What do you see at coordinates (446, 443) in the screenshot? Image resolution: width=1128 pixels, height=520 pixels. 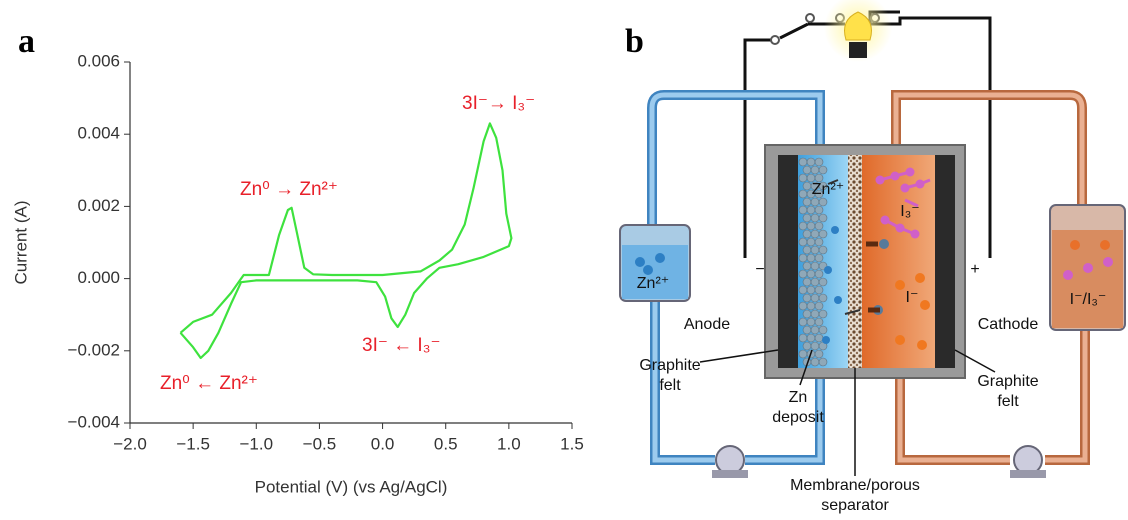 I see `x-tick-label: 0.5` at bounding box center [446, 443].